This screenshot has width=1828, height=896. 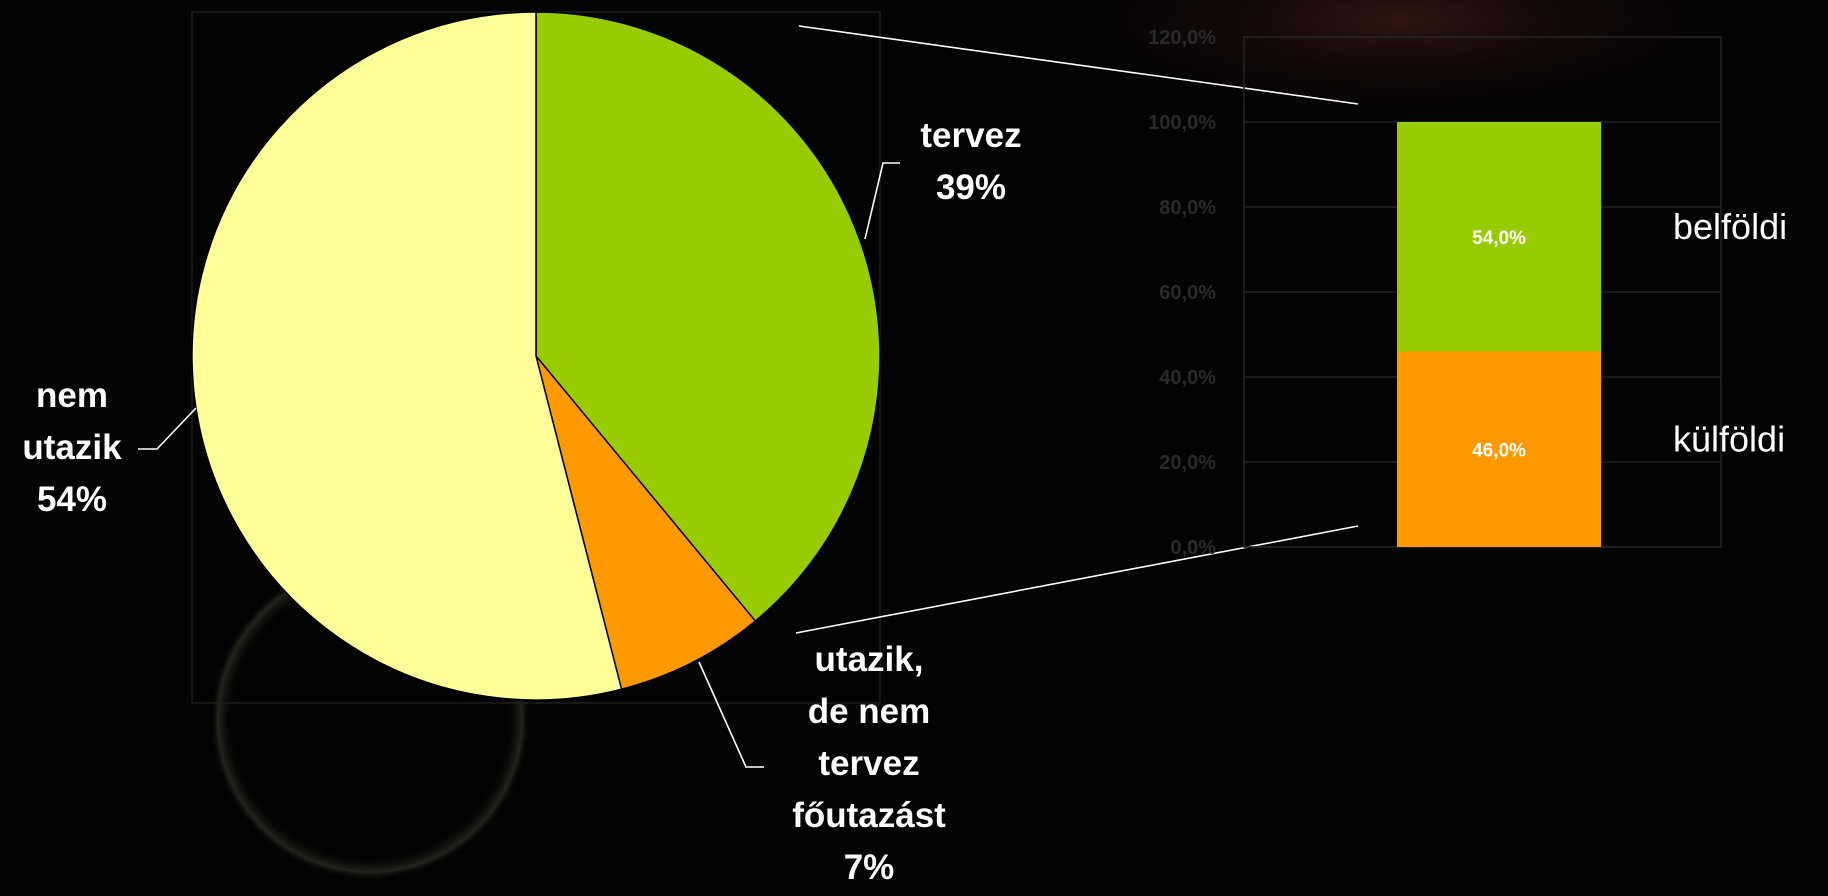 What do you see at coordinates (1187, 208) in the screenshot?
I see `y-tick-label: 80,0%` at bounding box center [1187, 208].